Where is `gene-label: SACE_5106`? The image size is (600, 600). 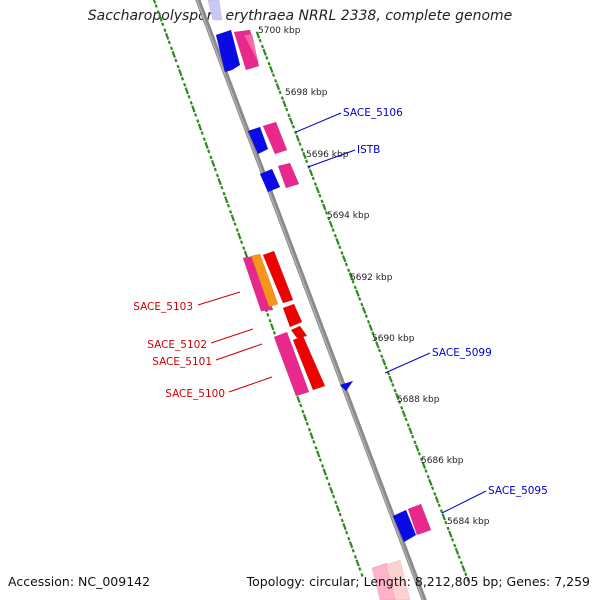 gene-label: SACE_5106 is located at coordinates (373, 113).